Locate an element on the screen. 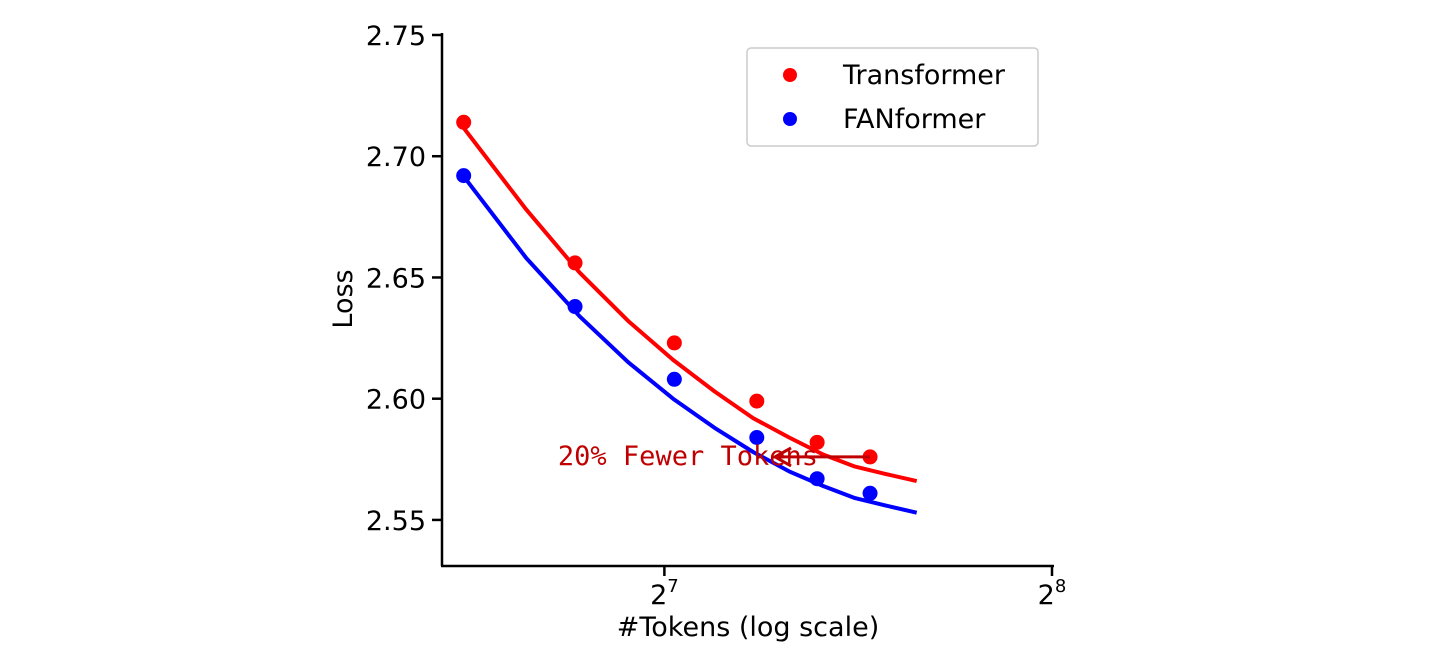 Image resolution: width=1456 pixels, height=655 pixels. y-tick-label: 2.60 is located at coordinates (396, 400).